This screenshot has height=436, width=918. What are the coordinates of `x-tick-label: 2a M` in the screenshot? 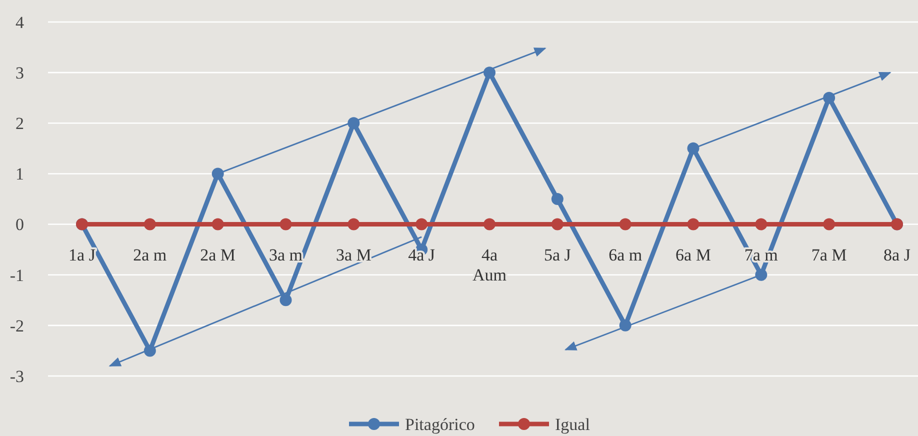 It's located at (218, 254).